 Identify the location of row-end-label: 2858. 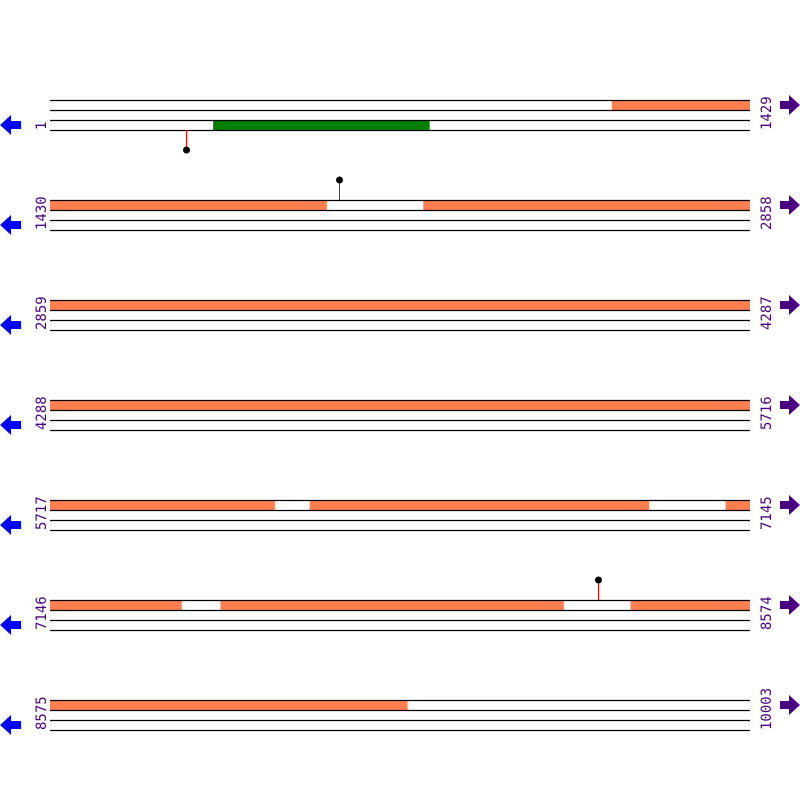
(767, 213).